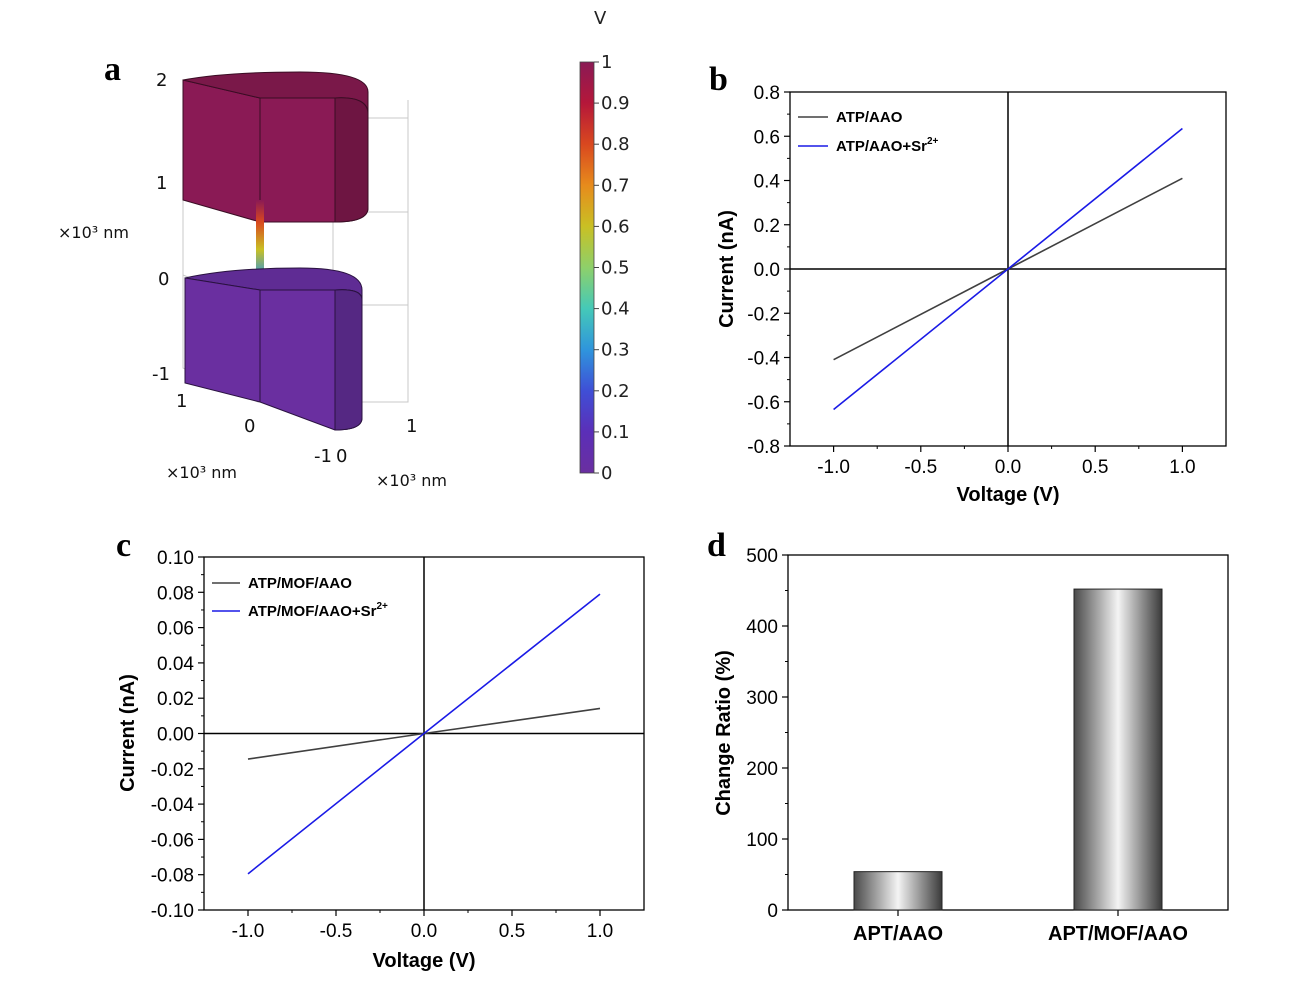 This screenshot has height=991, width=1299. What do you see at coordinates (1118, 934) in the screenshot?
I see `category-label: APT/MOF/AAO` at bounding box center [1118, 934].